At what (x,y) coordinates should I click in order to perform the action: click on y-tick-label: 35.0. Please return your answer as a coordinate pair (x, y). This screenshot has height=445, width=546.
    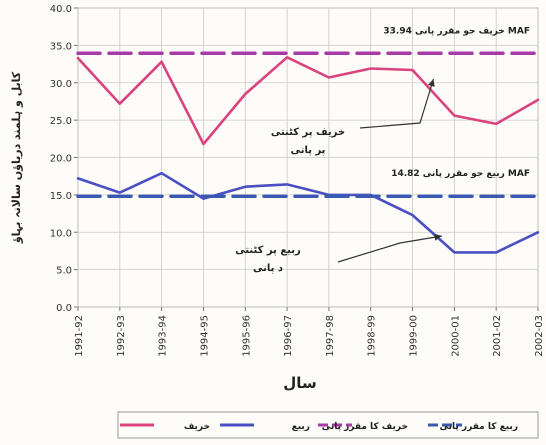
    Looking at the image, I should click on (61, 46).